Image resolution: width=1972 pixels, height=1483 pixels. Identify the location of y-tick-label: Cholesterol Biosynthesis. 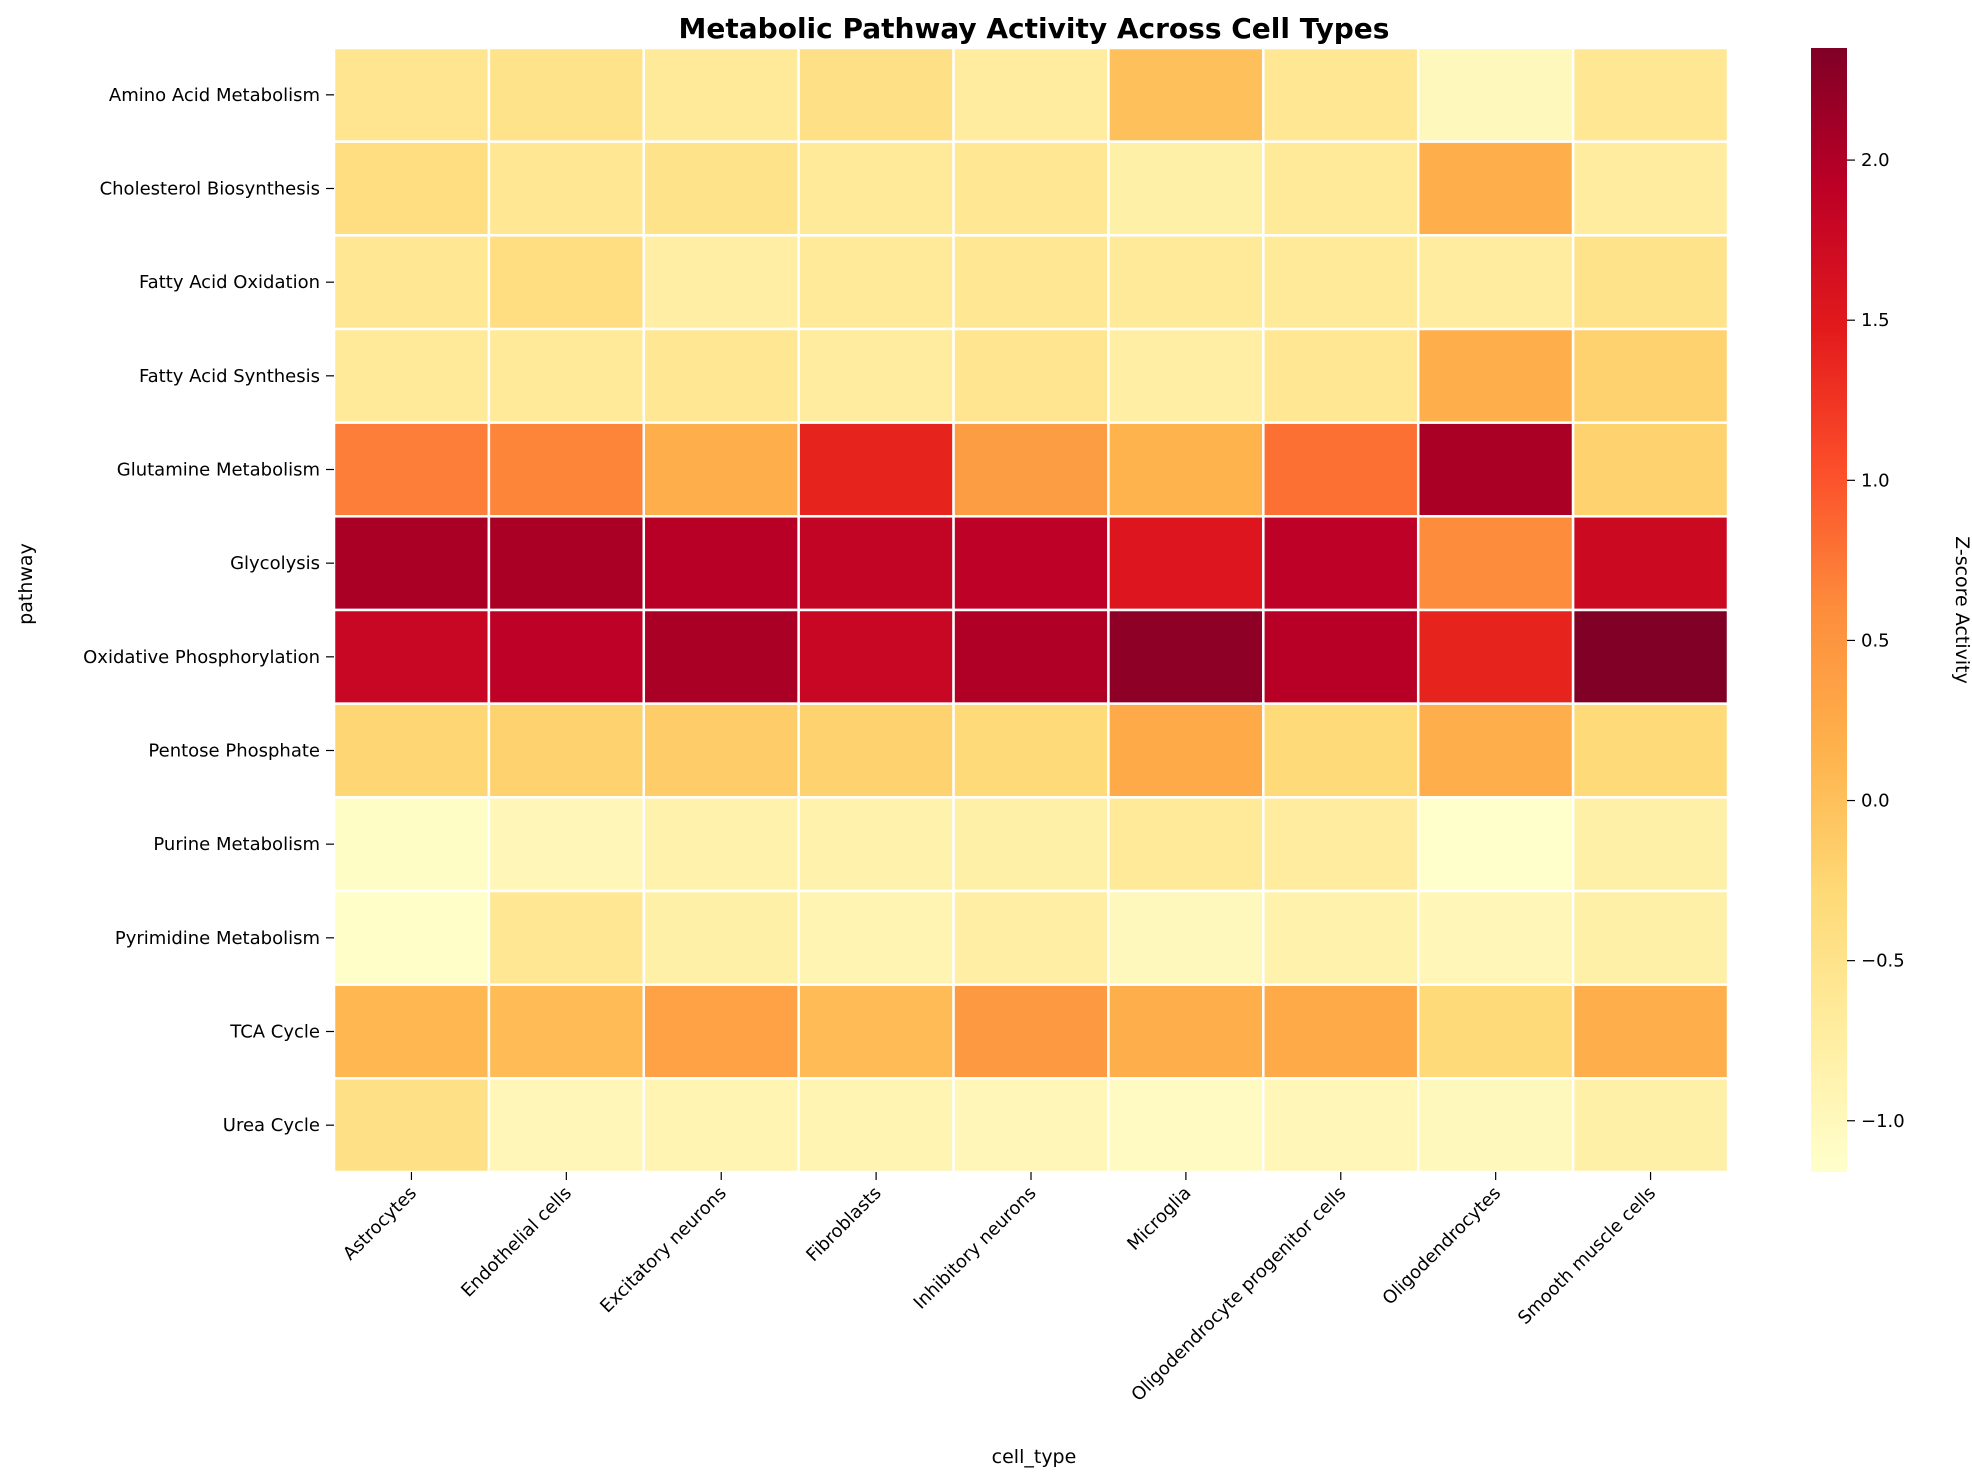
(210, 189).